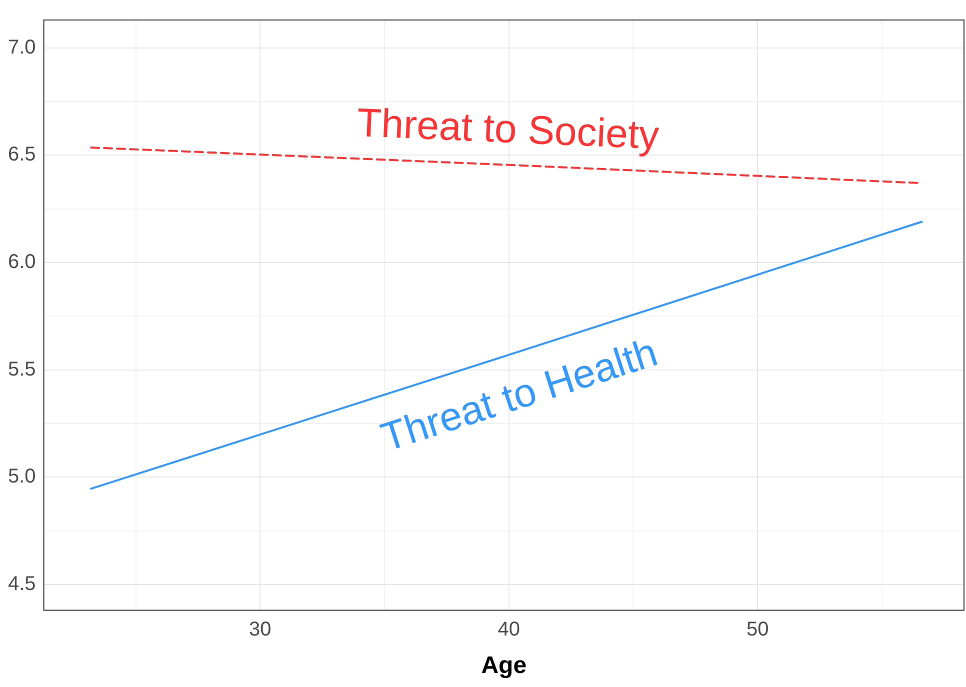 The height and width of the screenshot is (687, 966). What do you see at coordinates (519, 395) in the screenshot?
I see `text: Threat to Health` at bounding box center [519, 395].